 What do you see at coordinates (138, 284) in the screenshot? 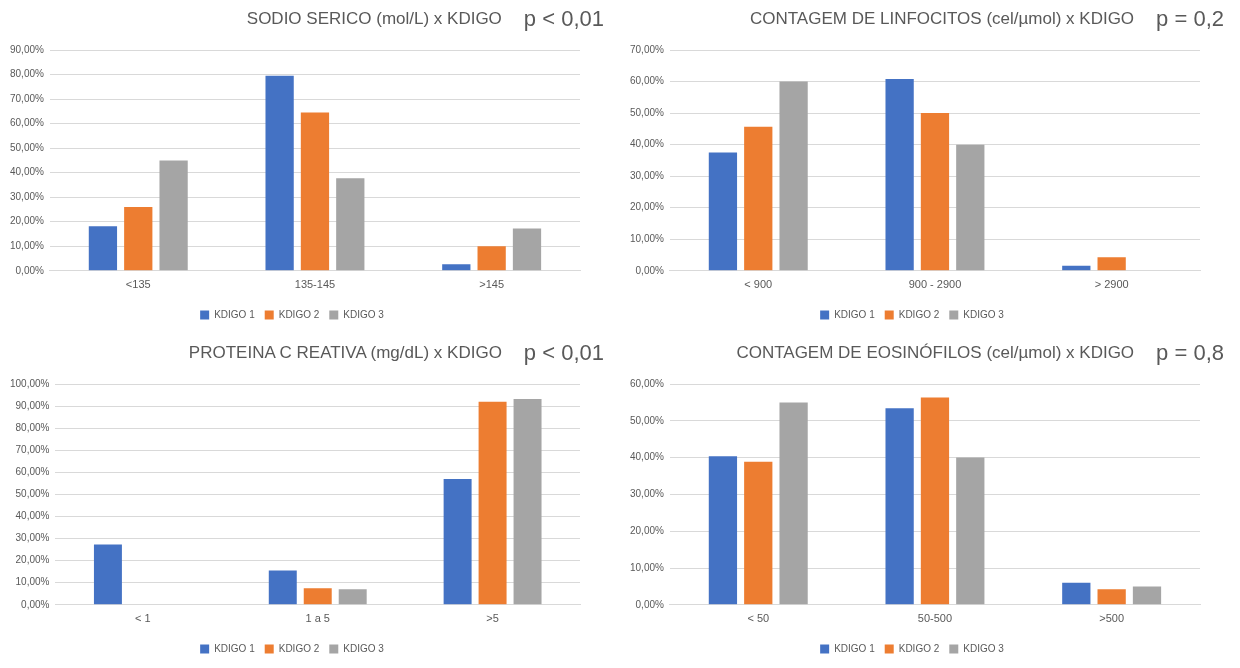
I see `x-tick-label: <135` at bounding box center [138, 284].